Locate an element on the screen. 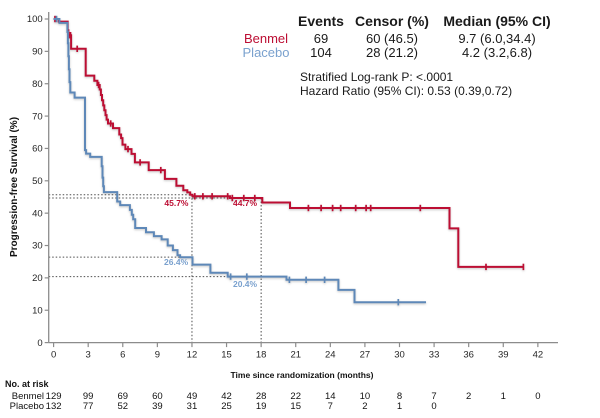 The width and height of the screenshot is (600, 418). legend-row-benmel-censor: 60 (46.5) is located at coordinates (392, 38).